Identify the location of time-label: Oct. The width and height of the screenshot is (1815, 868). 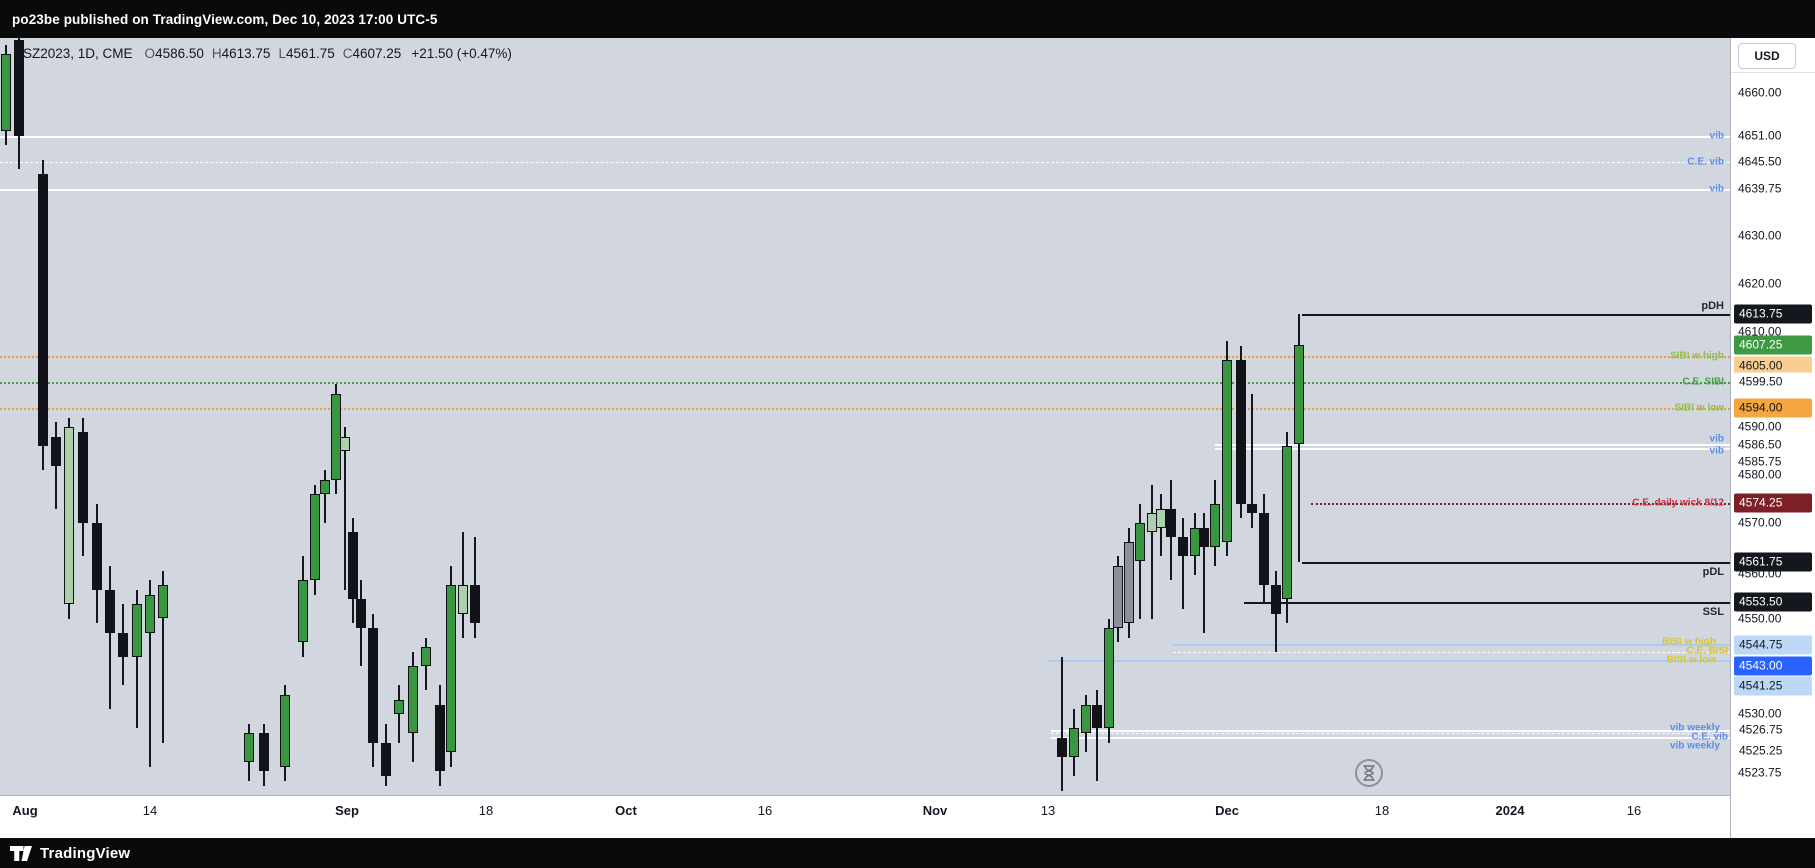
(626, 810).